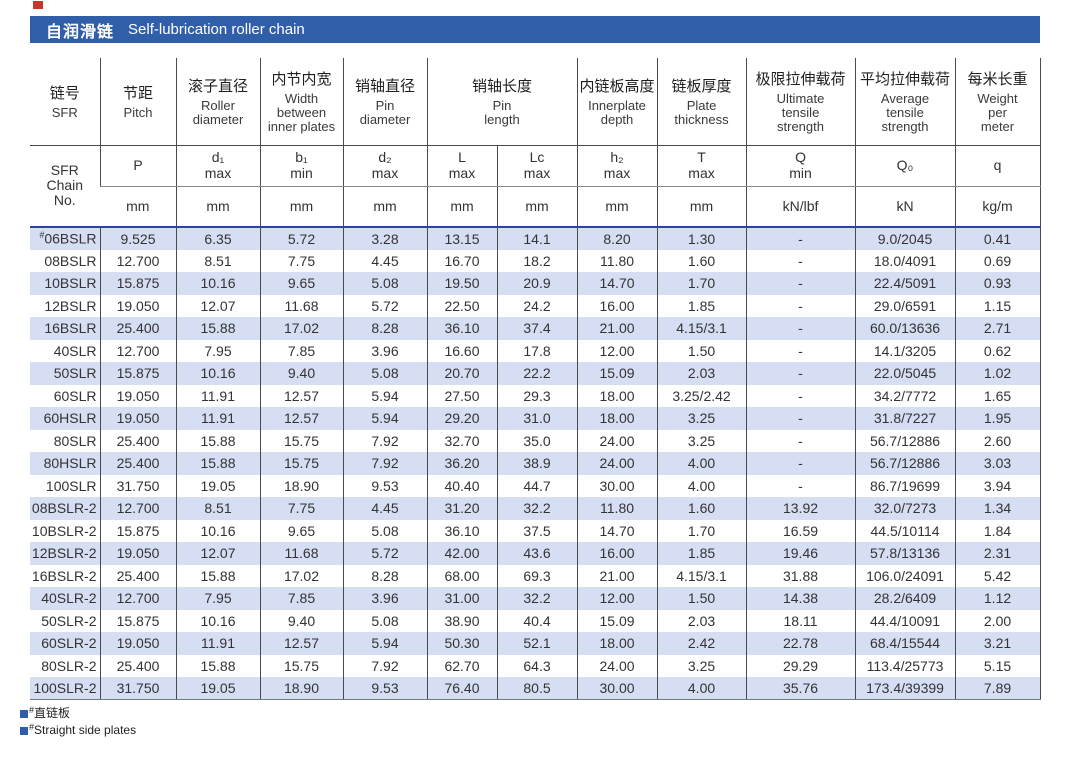 Image resolution: width=1066 pixels, height=758 pixels. I want to click on value-cell: 29.3, so click(537, 395).